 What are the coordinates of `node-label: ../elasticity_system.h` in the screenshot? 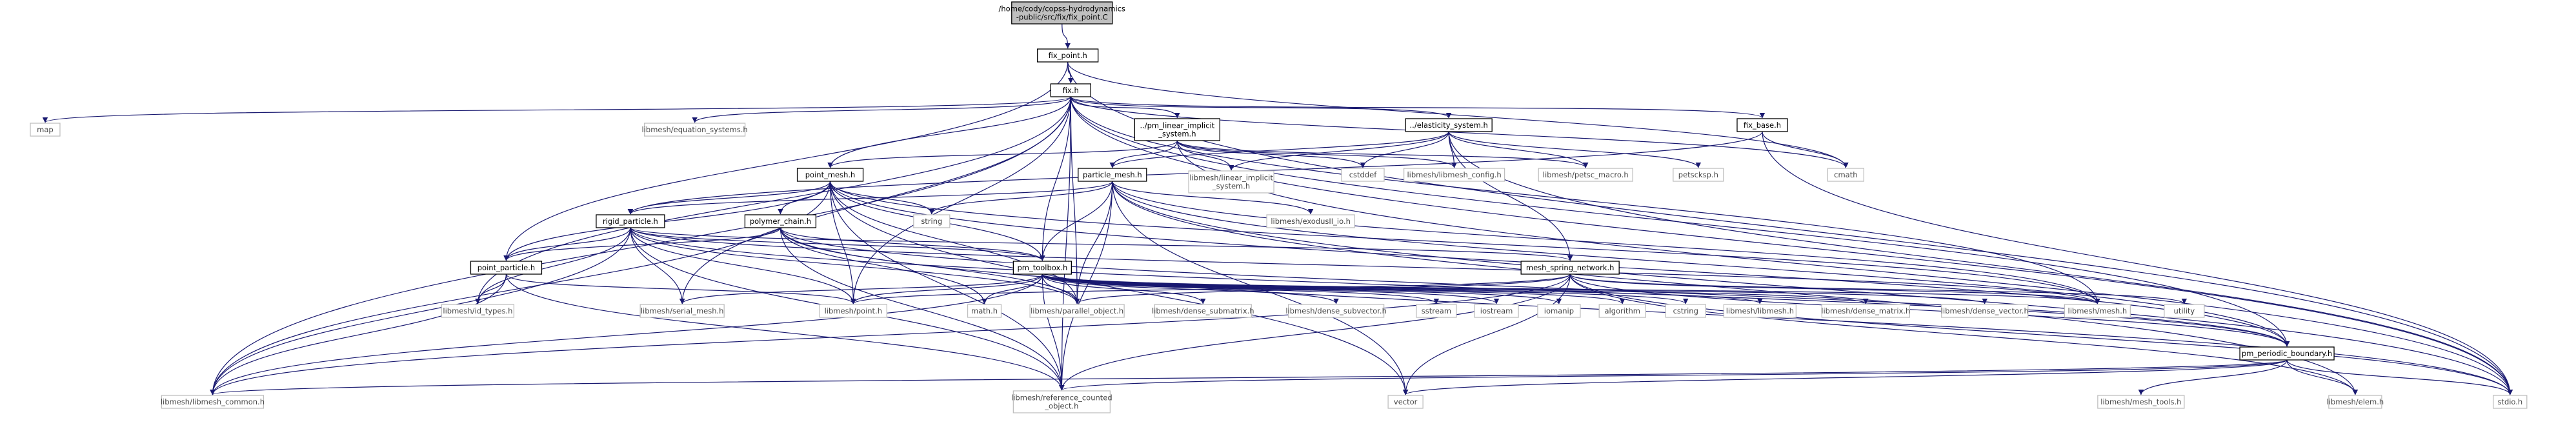 It's located at (1449, 125).